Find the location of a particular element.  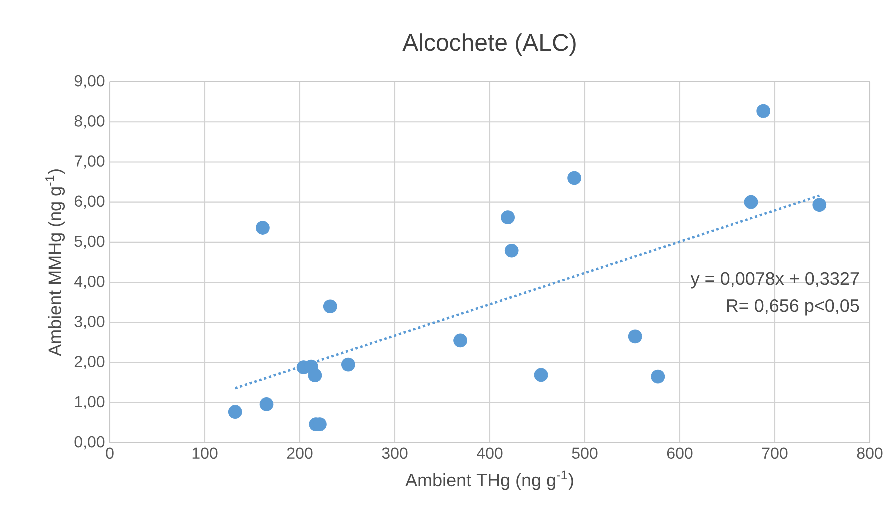

y-tick-label: 9,00 is located at coordinates (89, 82).